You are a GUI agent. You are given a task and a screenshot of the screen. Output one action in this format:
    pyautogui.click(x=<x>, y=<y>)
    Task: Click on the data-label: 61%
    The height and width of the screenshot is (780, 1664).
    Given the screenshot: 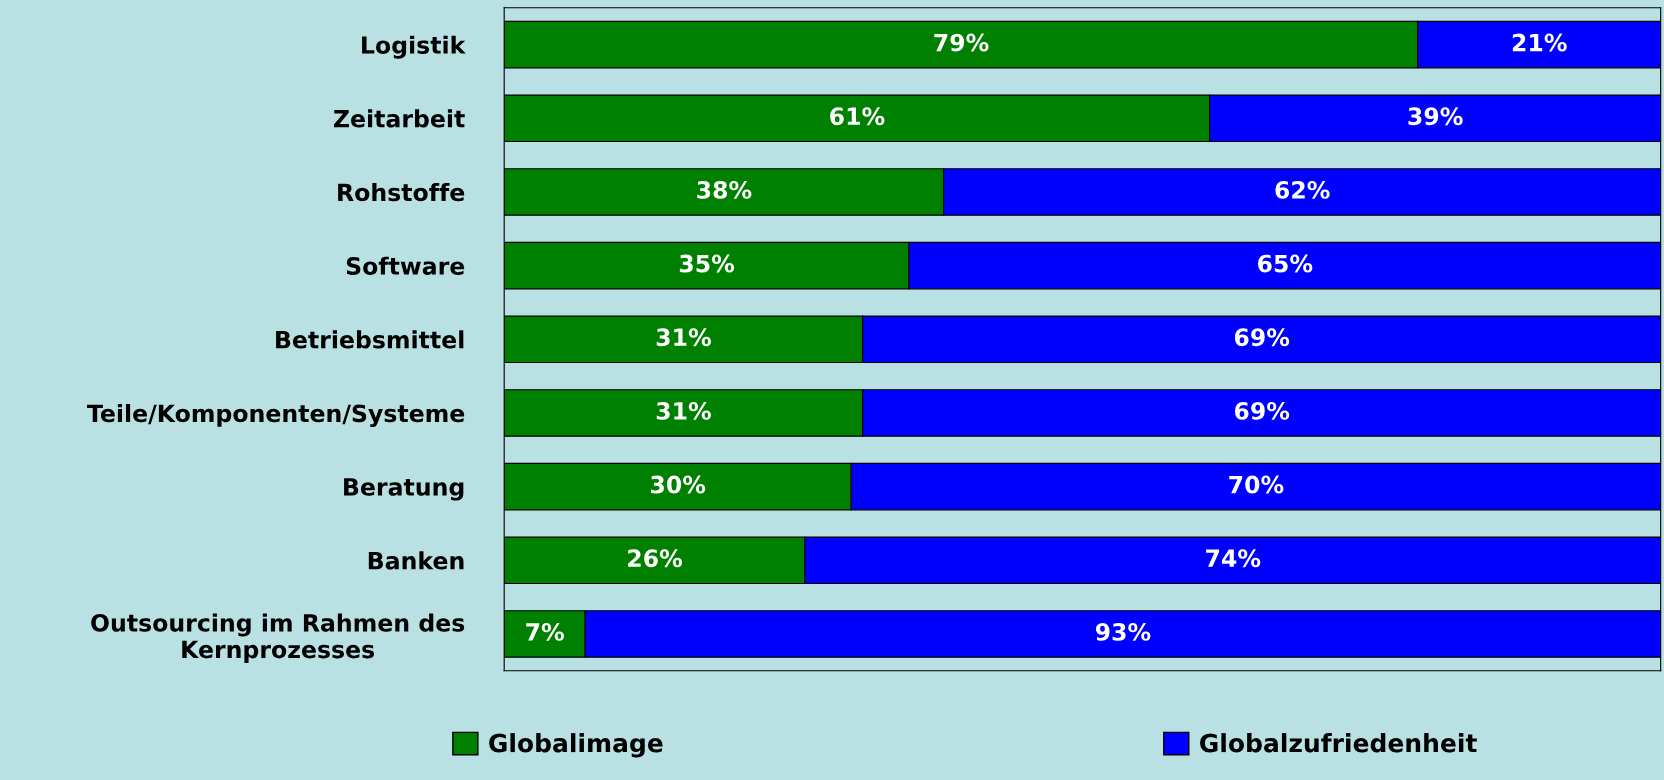 What is the action you would take?
    pyautogui.click(x=857, y=116)
    